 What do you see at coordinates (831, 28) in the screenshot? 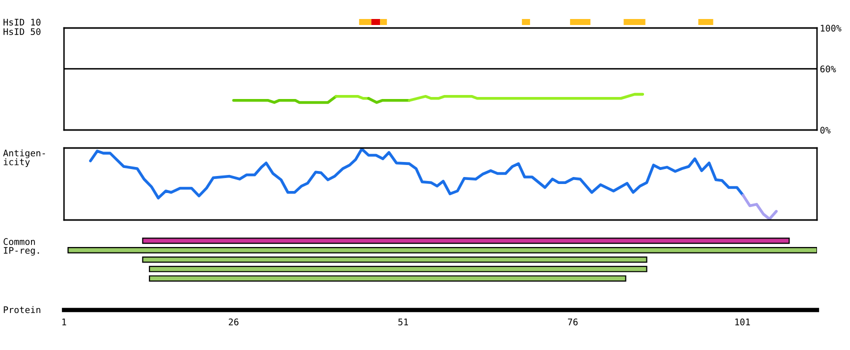
I see `y-tick-label: 100%` at bounding box center [831, 28].